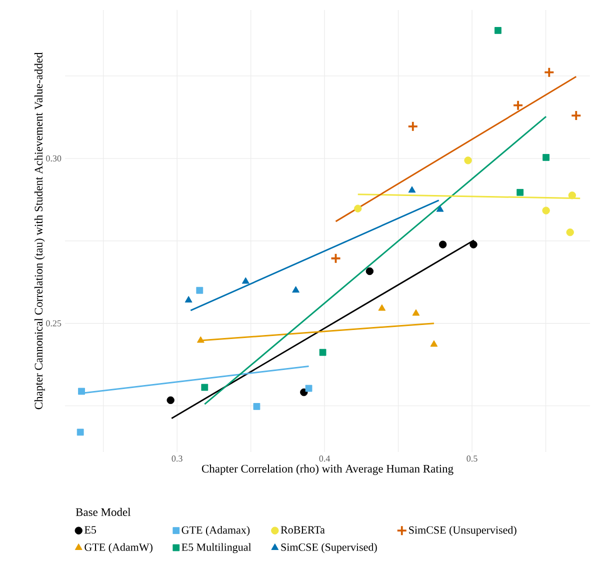  I want to click on legend-label: E5, so click(90, 530).